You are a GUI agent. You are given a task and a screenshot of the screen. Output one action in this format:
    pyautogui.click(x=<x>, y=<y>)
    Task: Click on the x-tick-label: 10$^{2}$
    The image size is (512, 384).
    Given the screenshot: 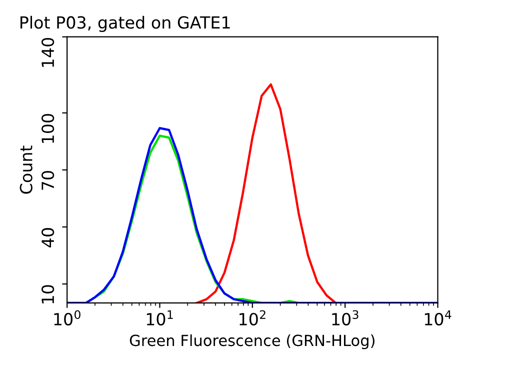 What is the action you would take?
    pyautogui.click(x=253, y=318)
    